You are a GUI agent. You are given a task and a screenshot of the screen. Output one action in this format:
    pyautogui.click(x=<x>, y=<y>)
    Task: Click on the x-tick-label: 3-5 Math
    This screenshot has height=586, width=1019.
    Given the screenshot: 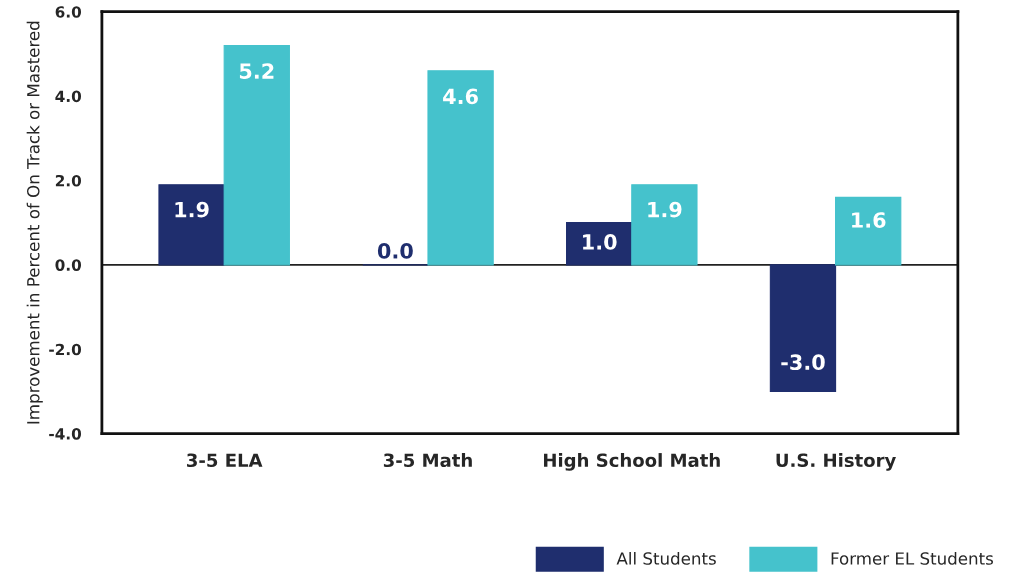 What is the action you would take?
    pyautogui.click(x=427, y=460)
    